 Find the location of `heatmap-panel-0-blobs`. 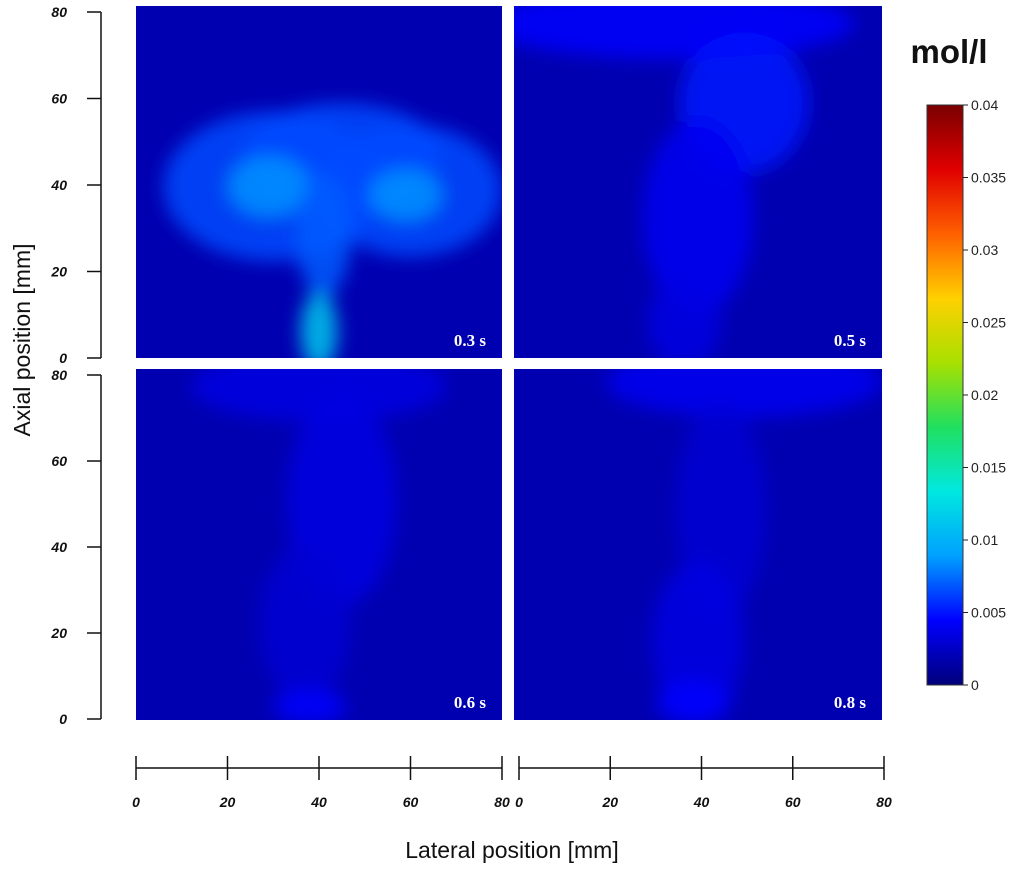

heatmap-panel-0-blobs is located at coordinates (332, 230).